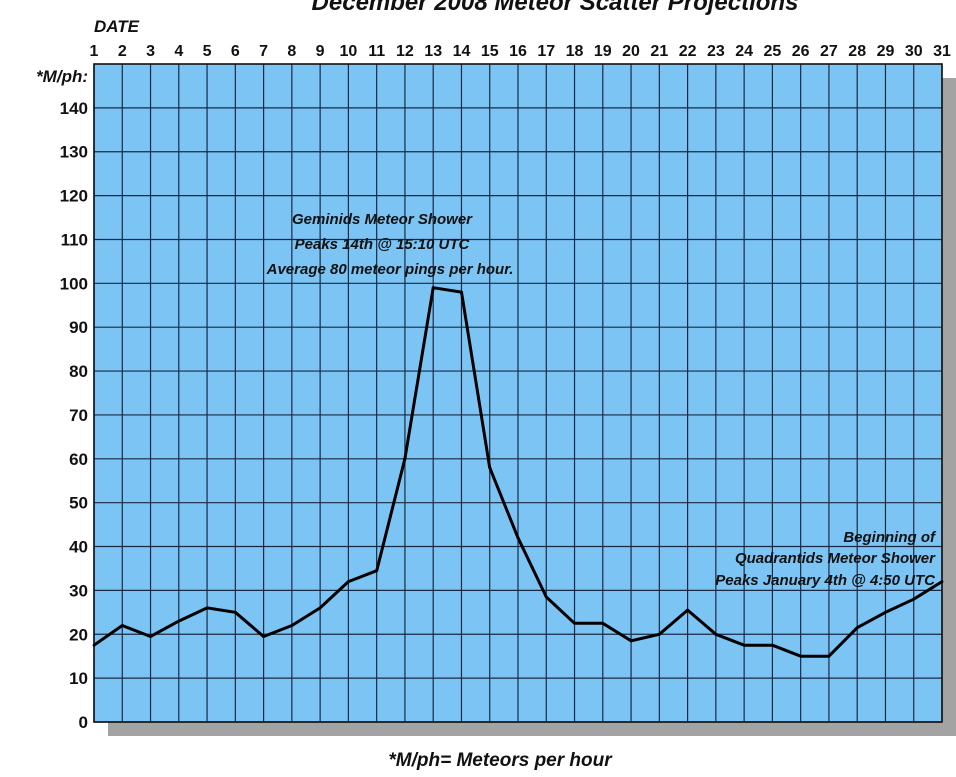  I want to click on x-tick-label: 17, so click(546, 51).